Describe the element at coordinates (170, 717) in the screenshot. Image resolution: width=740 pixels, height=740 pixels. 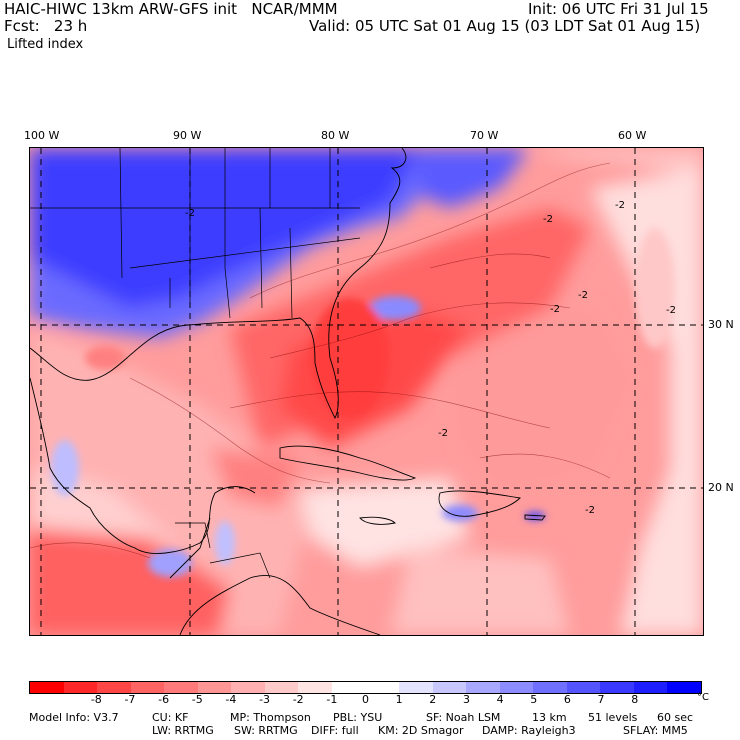
I see `model-info-cu: CU: KF` at that location.